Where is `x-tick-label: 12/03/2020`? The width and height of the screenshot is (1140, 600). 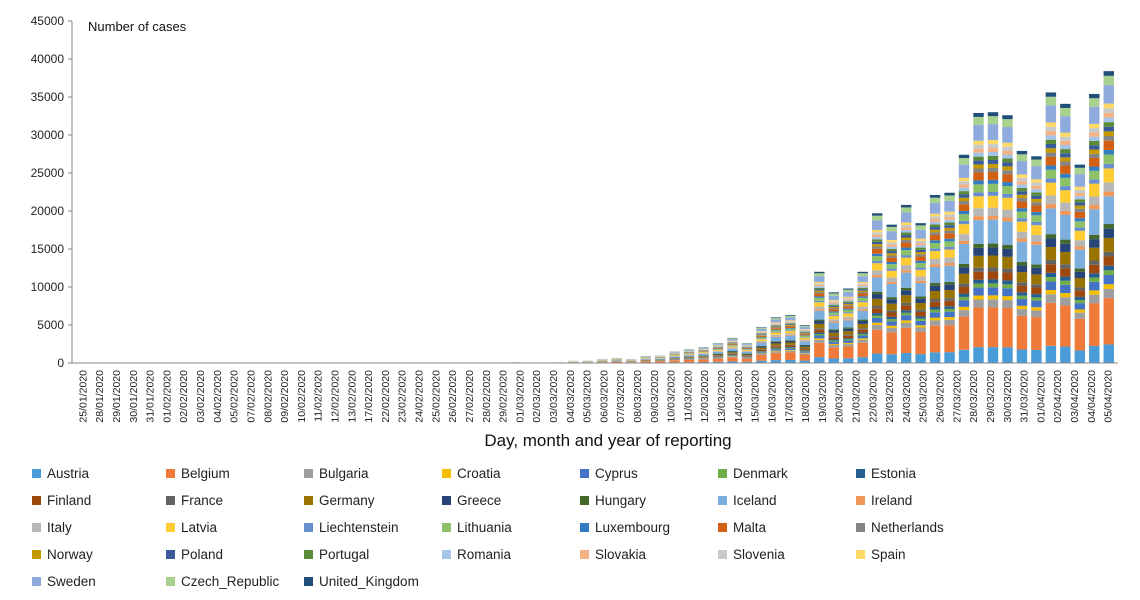 x-tick-label: 12/03/2020 is located at coordinates (705, 396).